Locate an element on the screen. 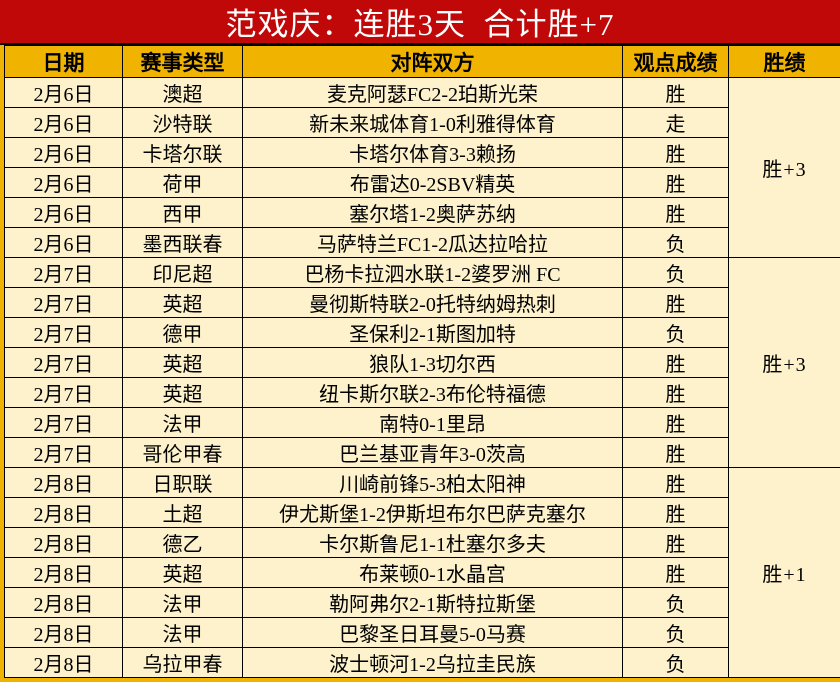 This screenshot has width=840, height=682. col-header-date: 日期 is located at coordinates (63, 61).